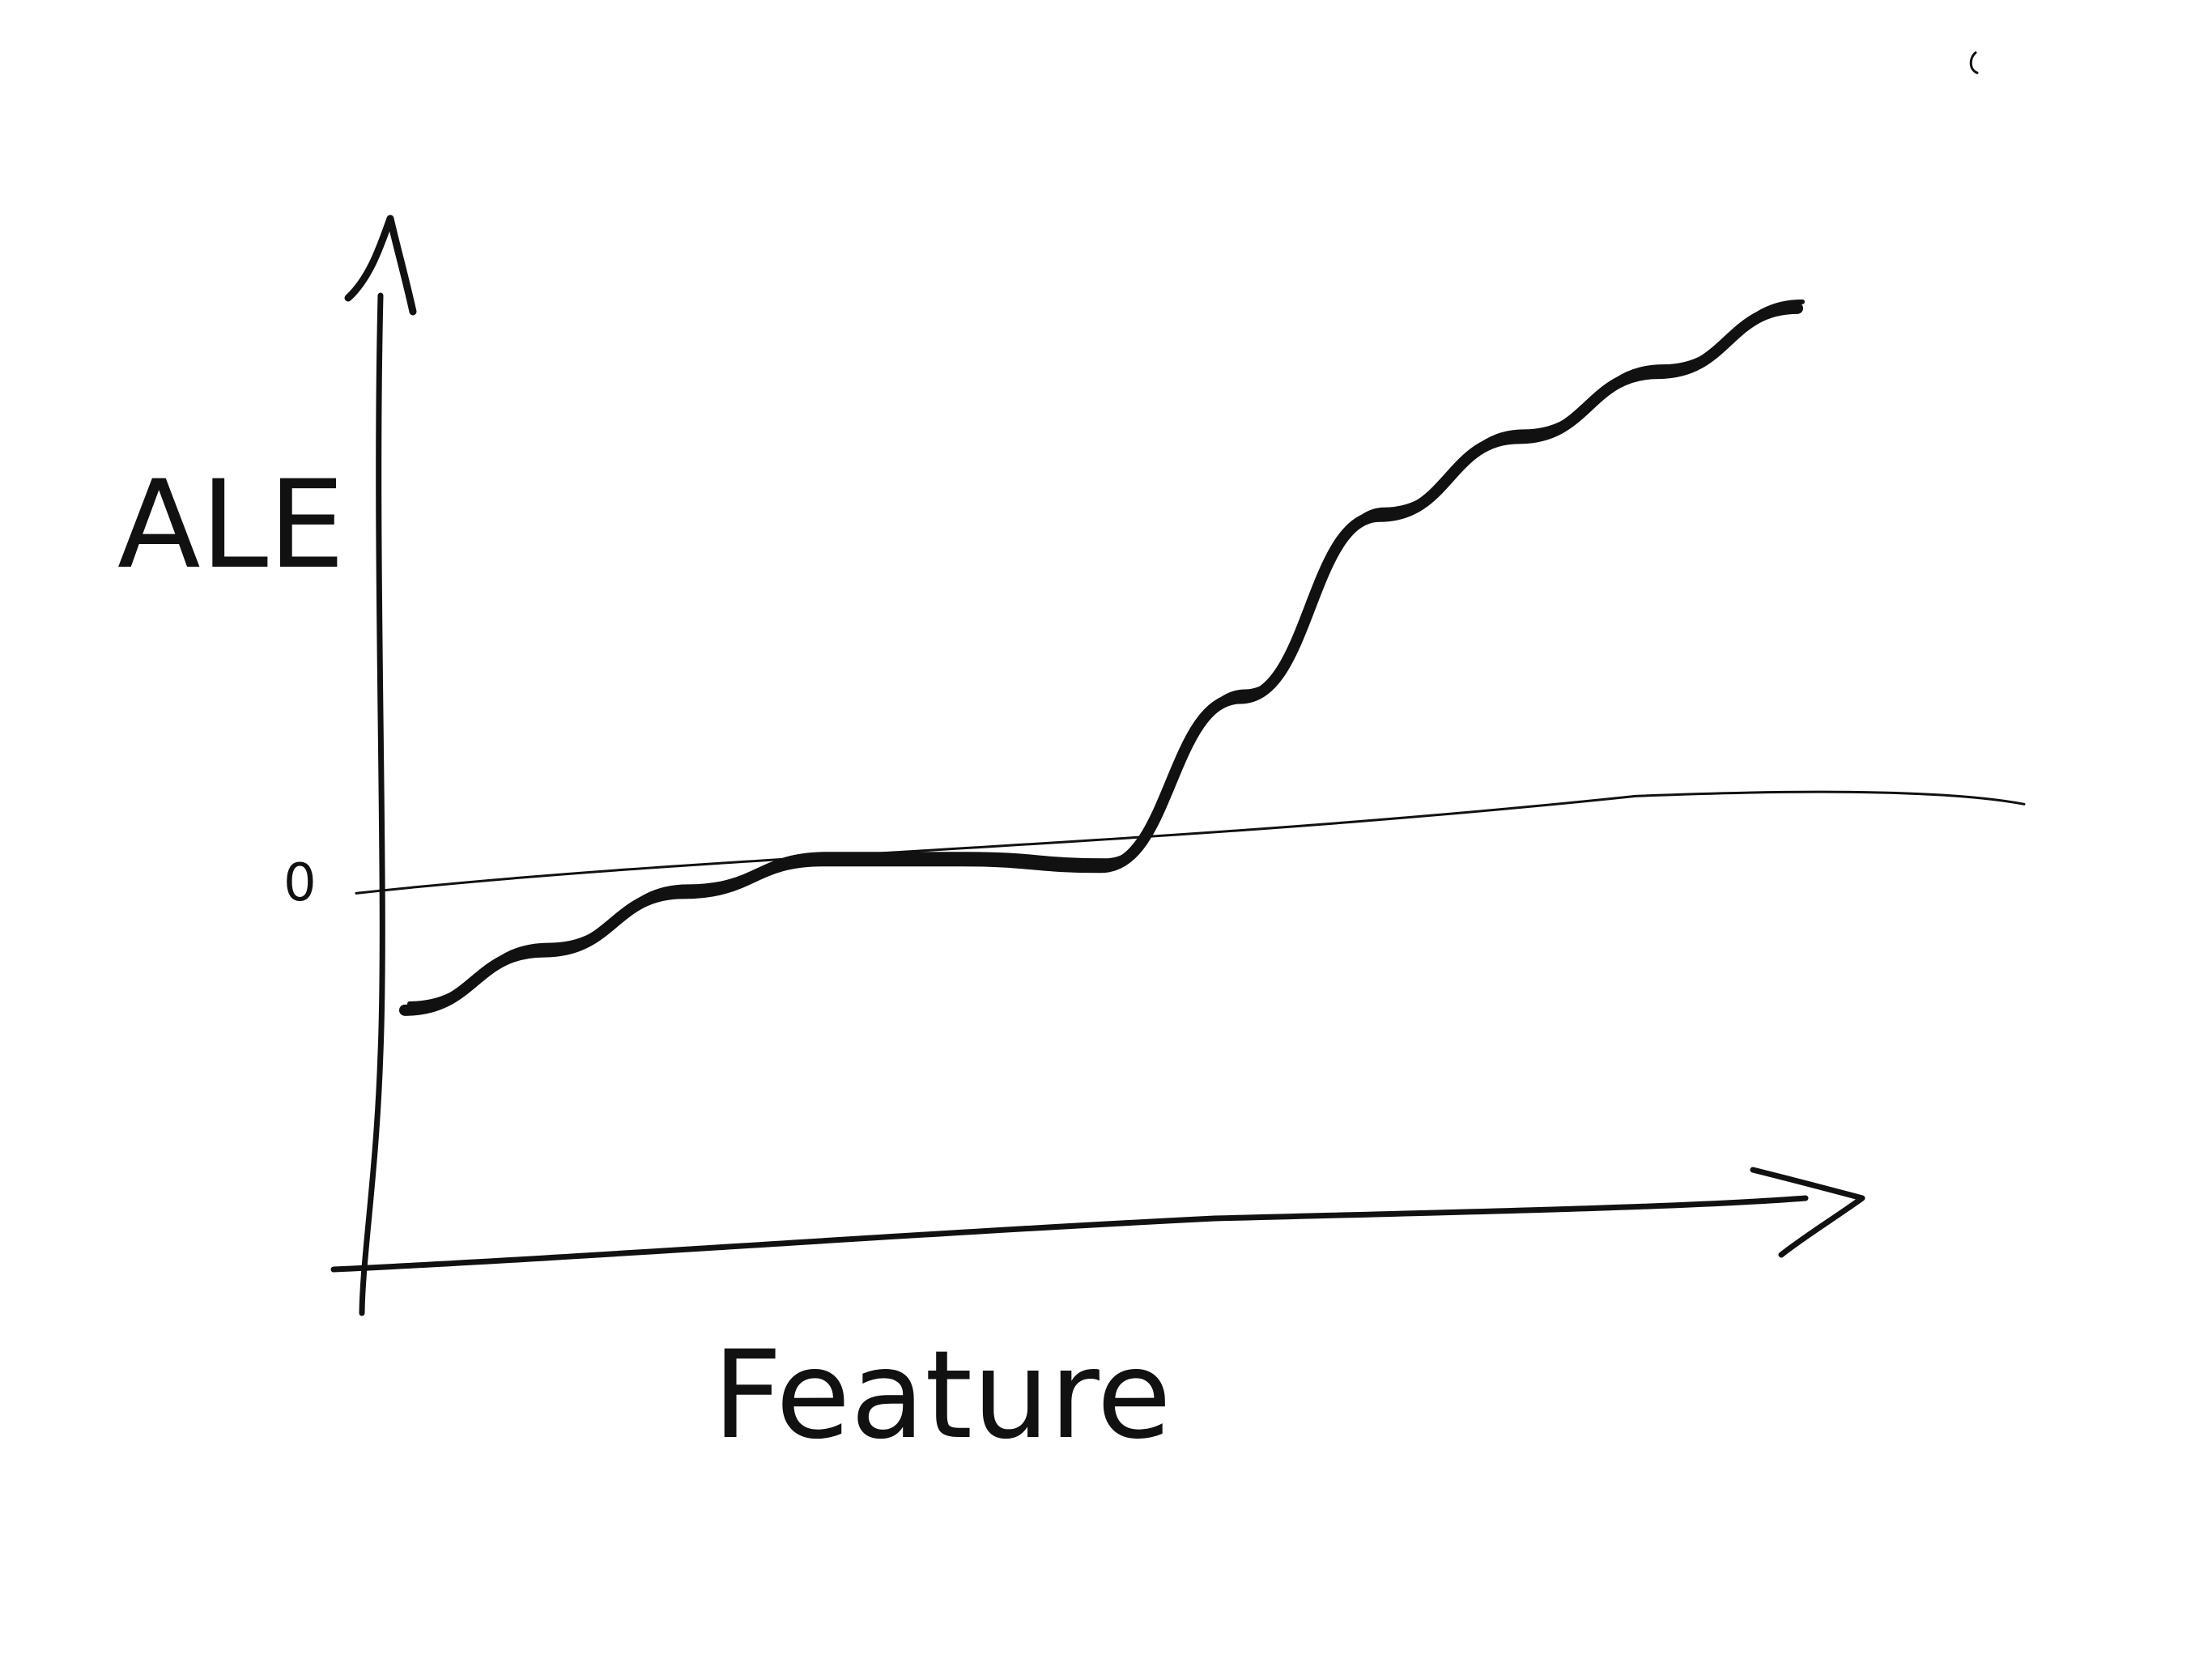  I want to click on y-axis-label: ALE, so click(231, 525).